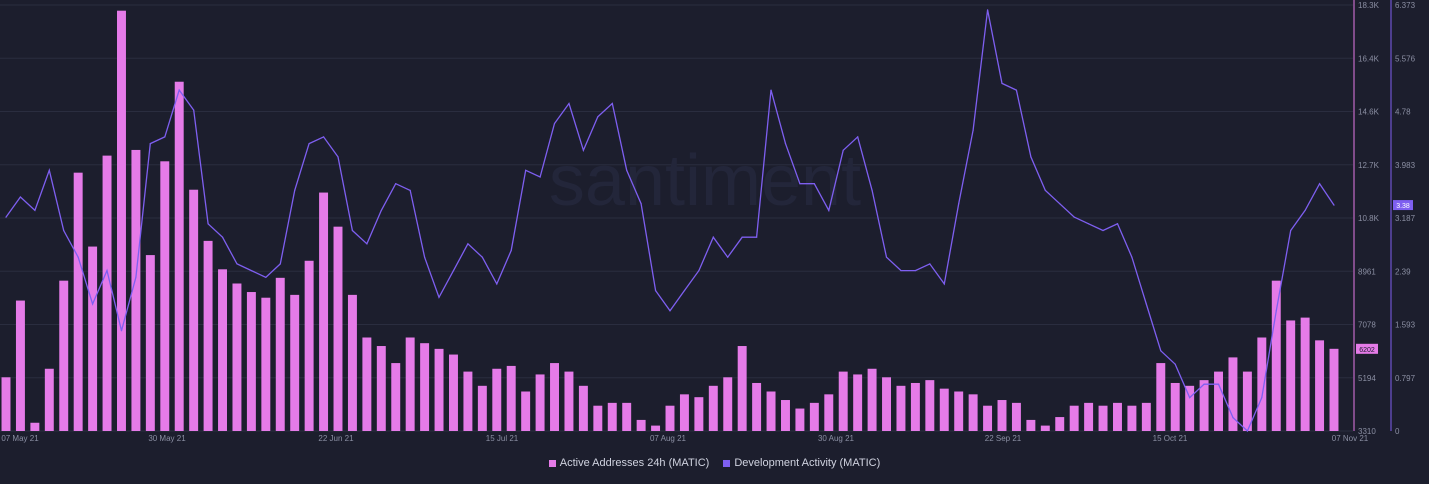  Describe the element at coordinates (801, 463) in the screenshot. I see `legend-item-dev-activity: Development Activity (MATIC)` at that location.